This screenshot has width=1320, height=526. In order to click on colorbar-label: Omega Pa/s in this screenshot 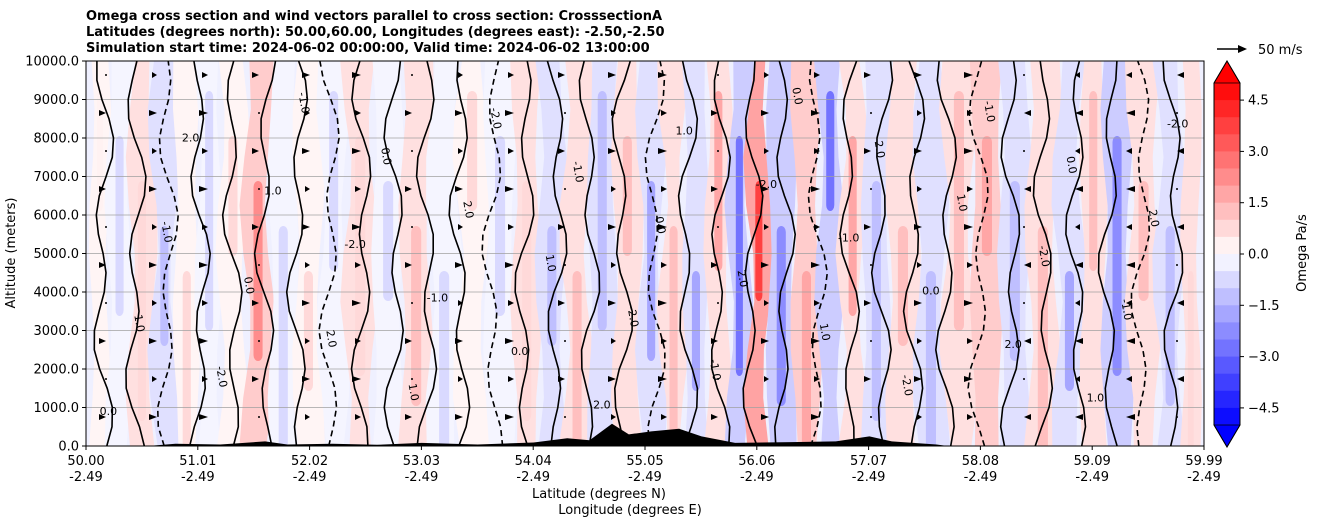, I will do `click(1302, 253)`.